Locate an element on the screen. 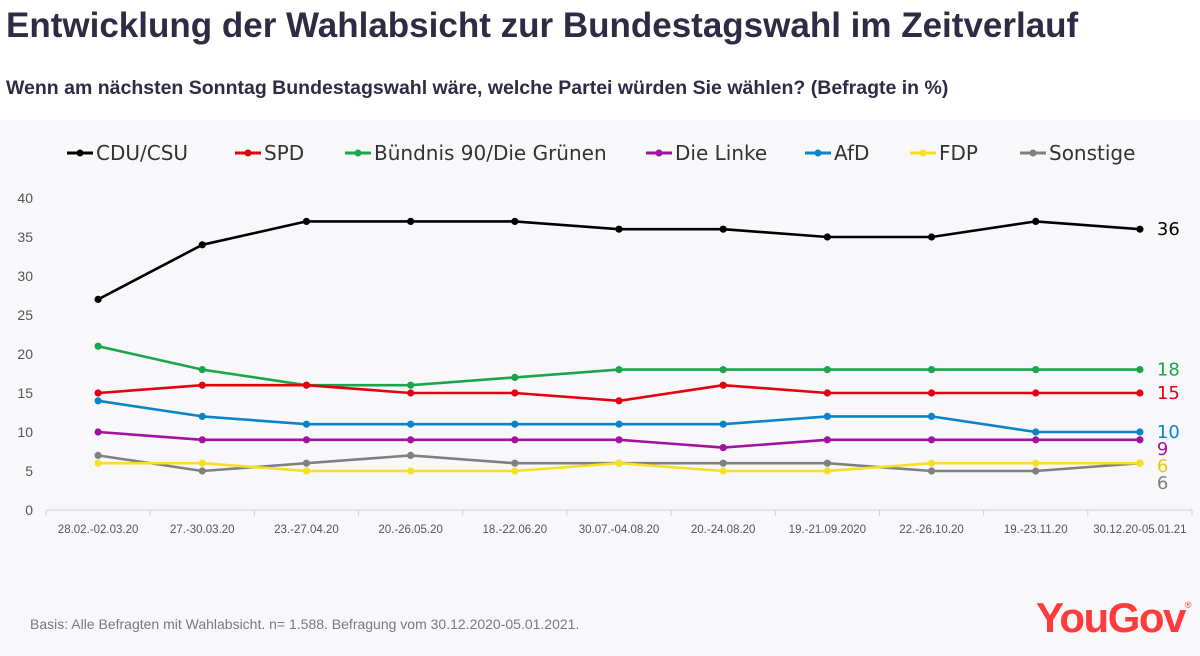  y-tick-label: 40 is located at coordinates (25, 198).